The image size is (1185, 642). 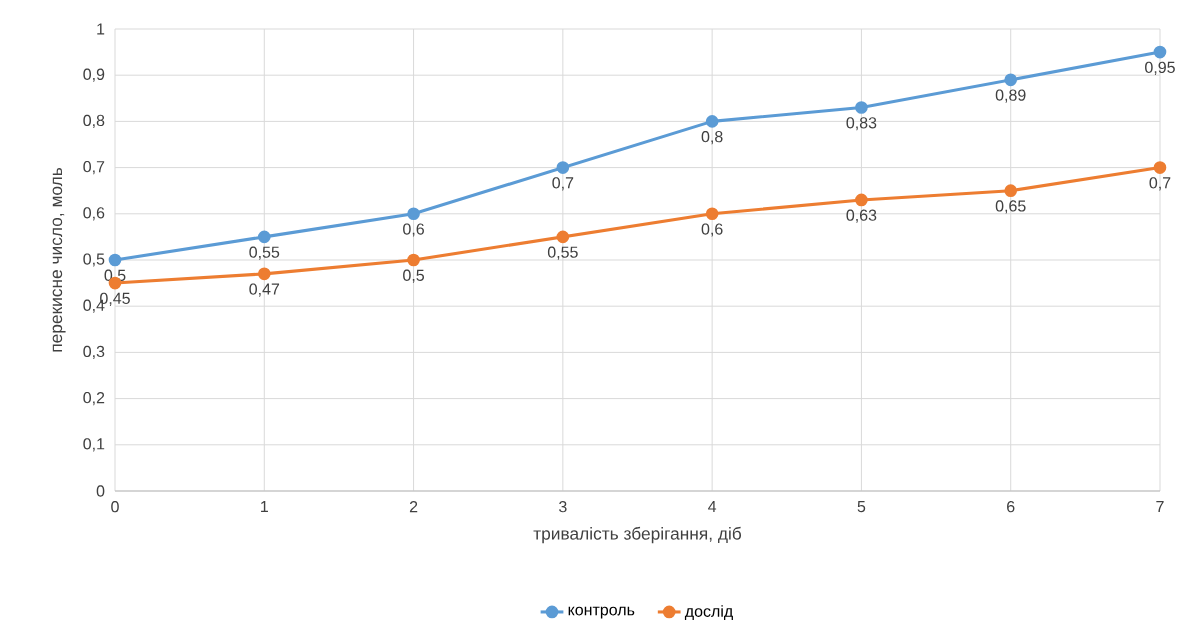 What do you see at coordinates (101, 29) in the screenshot?
I see `y-tick-label: 1` at bounding box center [101, 29].